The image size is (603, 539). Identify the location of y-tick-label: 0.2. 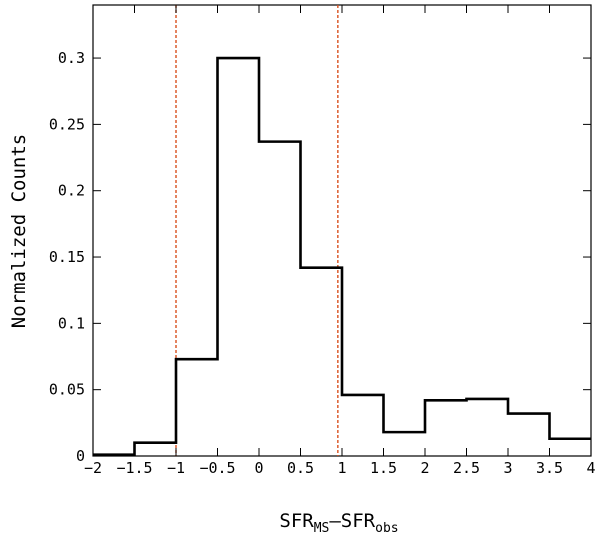
(71, 191).